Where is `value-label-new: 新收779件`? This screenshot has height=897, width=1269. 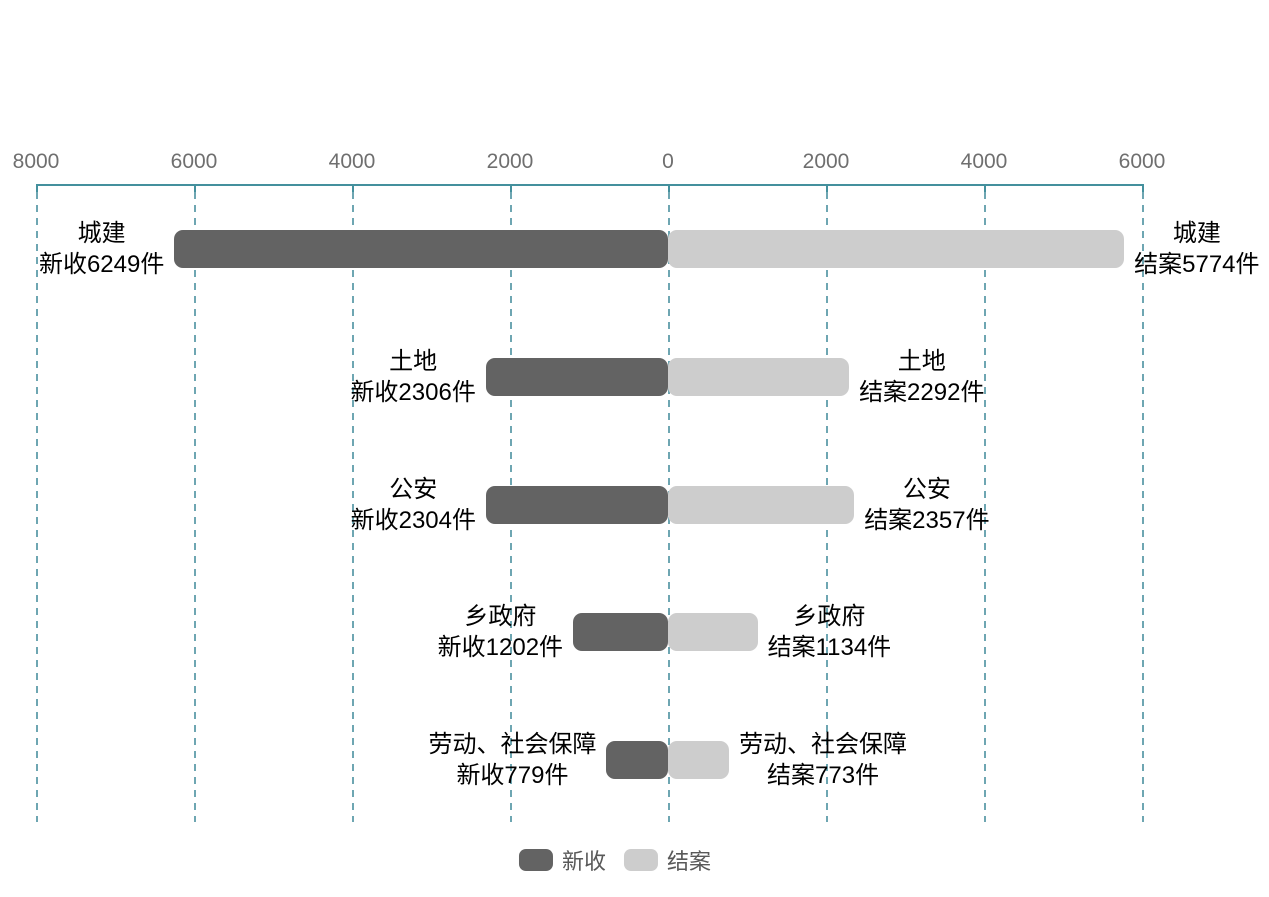 value-label-new: 新收779件 is located at coordinates (512, 775).